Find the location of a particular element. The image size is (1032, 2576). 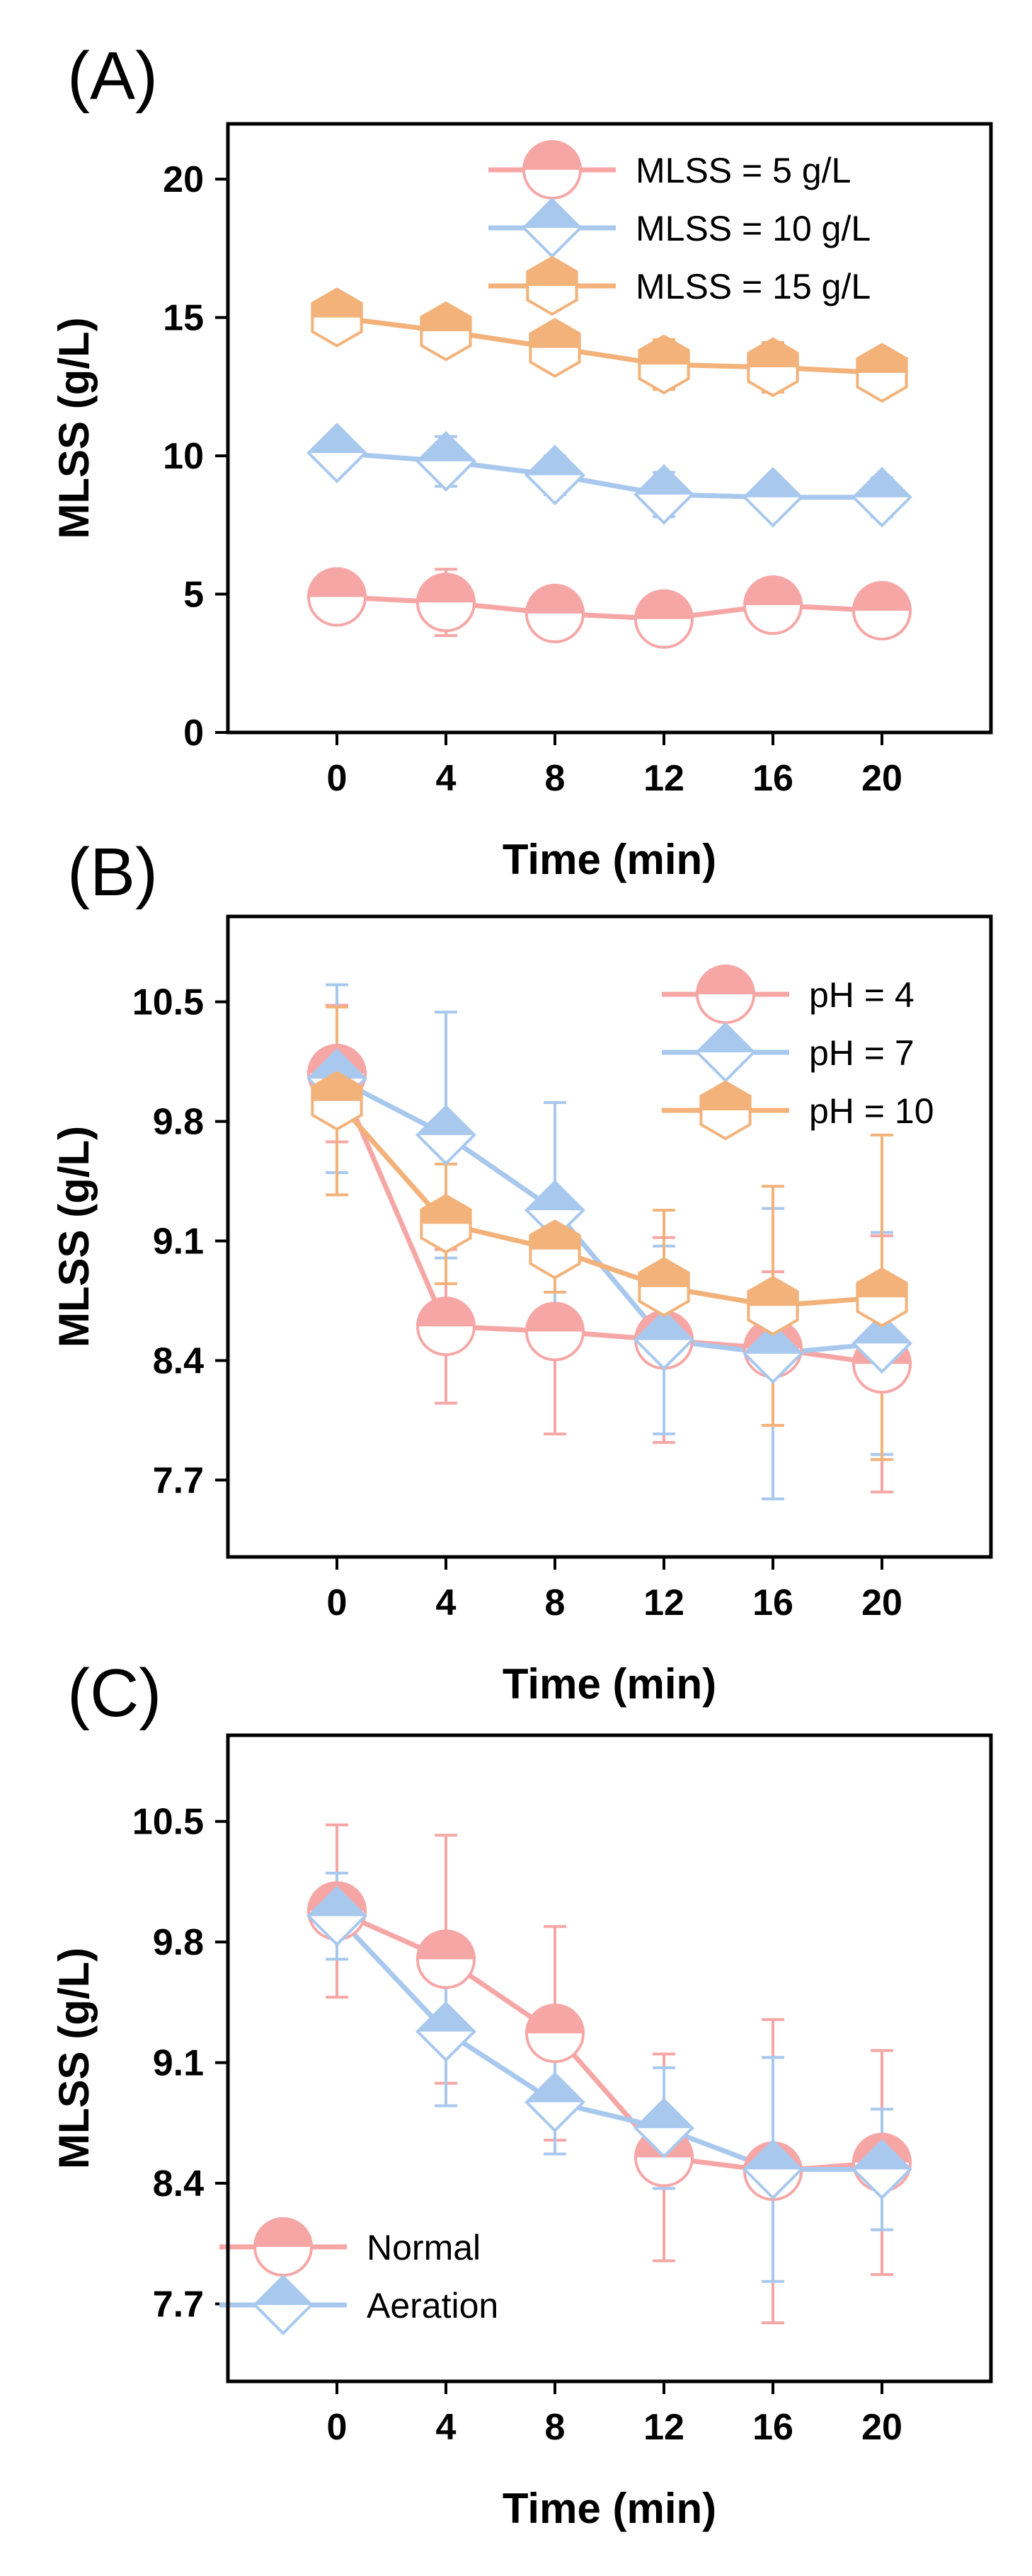

y-tick-label: 5 is located at coordinates (193, 596).